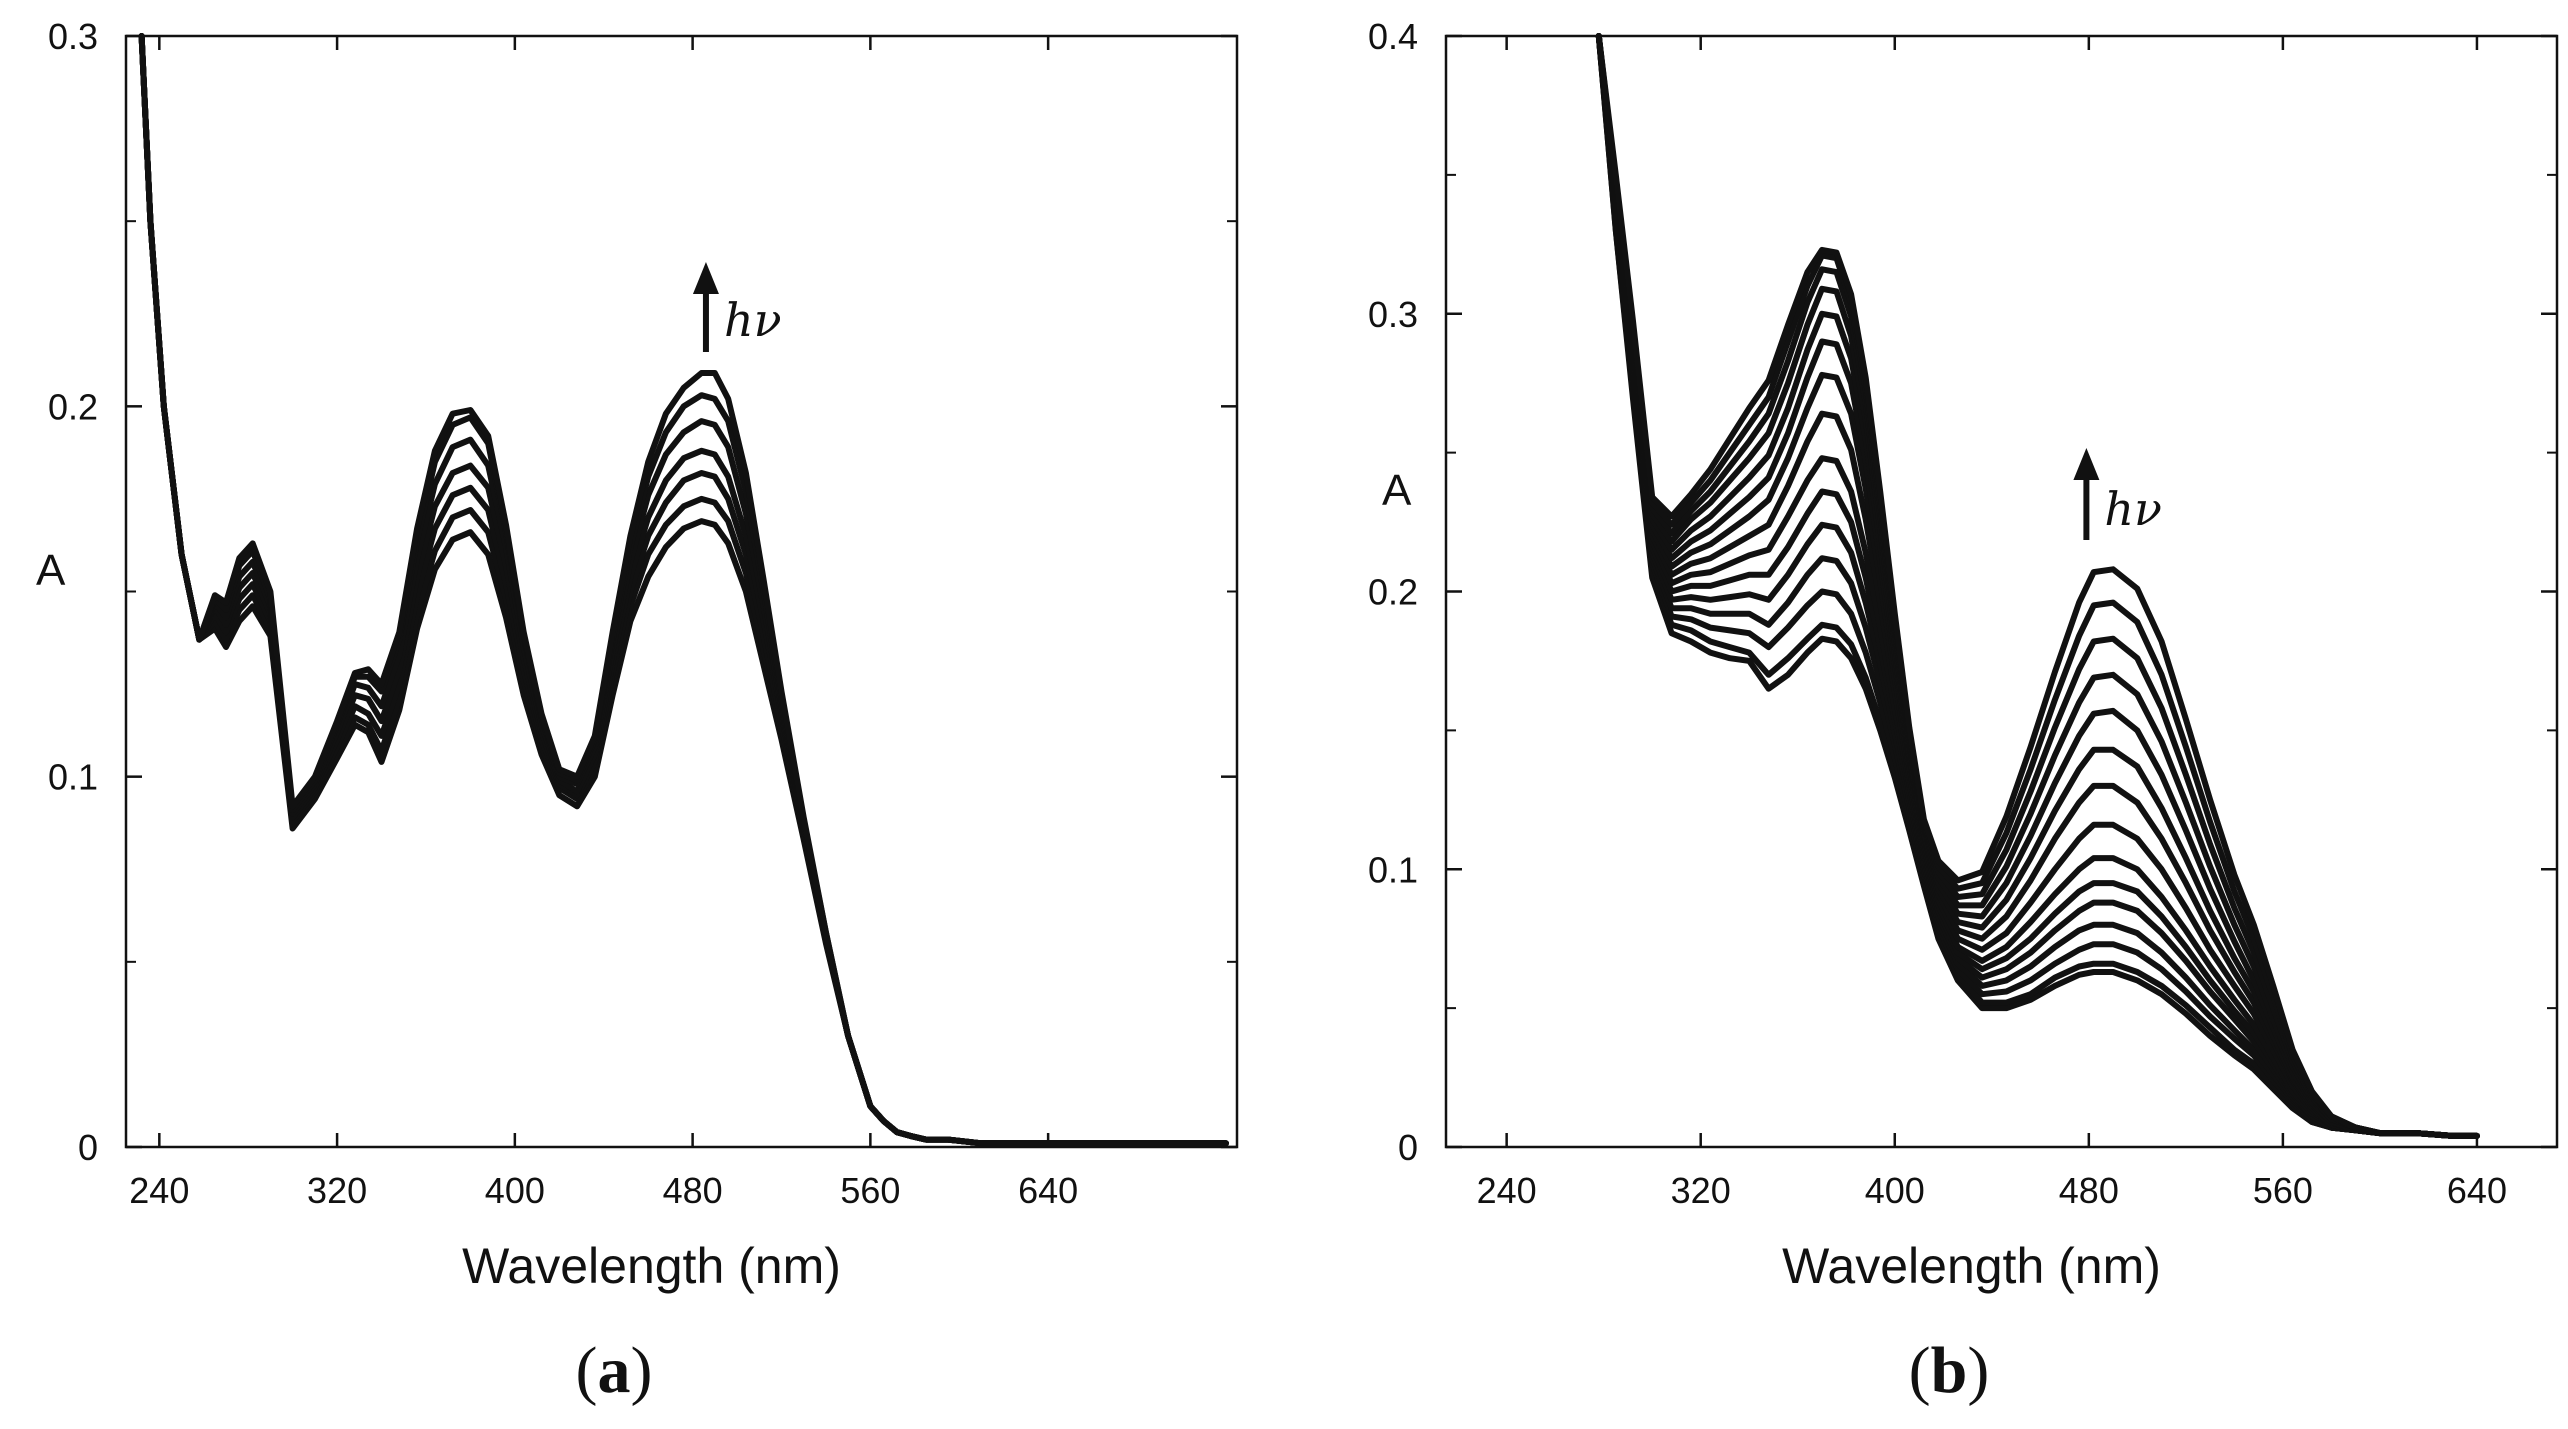  I want to click on panel-label-letter: b, so click(1949, 1370).